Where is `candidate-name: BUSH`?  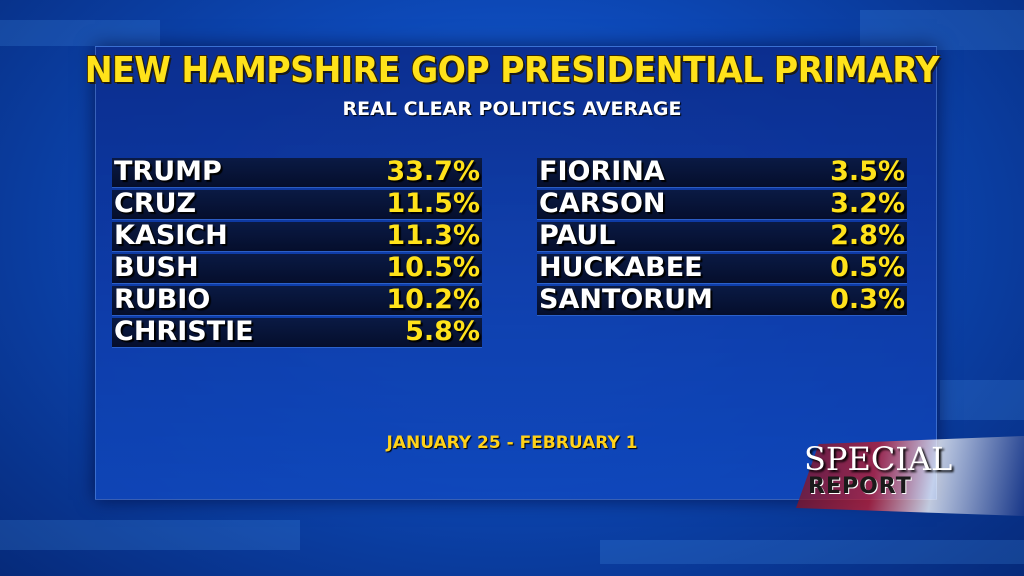
candidate-name: BUSH is located at coordinates (156, 267).